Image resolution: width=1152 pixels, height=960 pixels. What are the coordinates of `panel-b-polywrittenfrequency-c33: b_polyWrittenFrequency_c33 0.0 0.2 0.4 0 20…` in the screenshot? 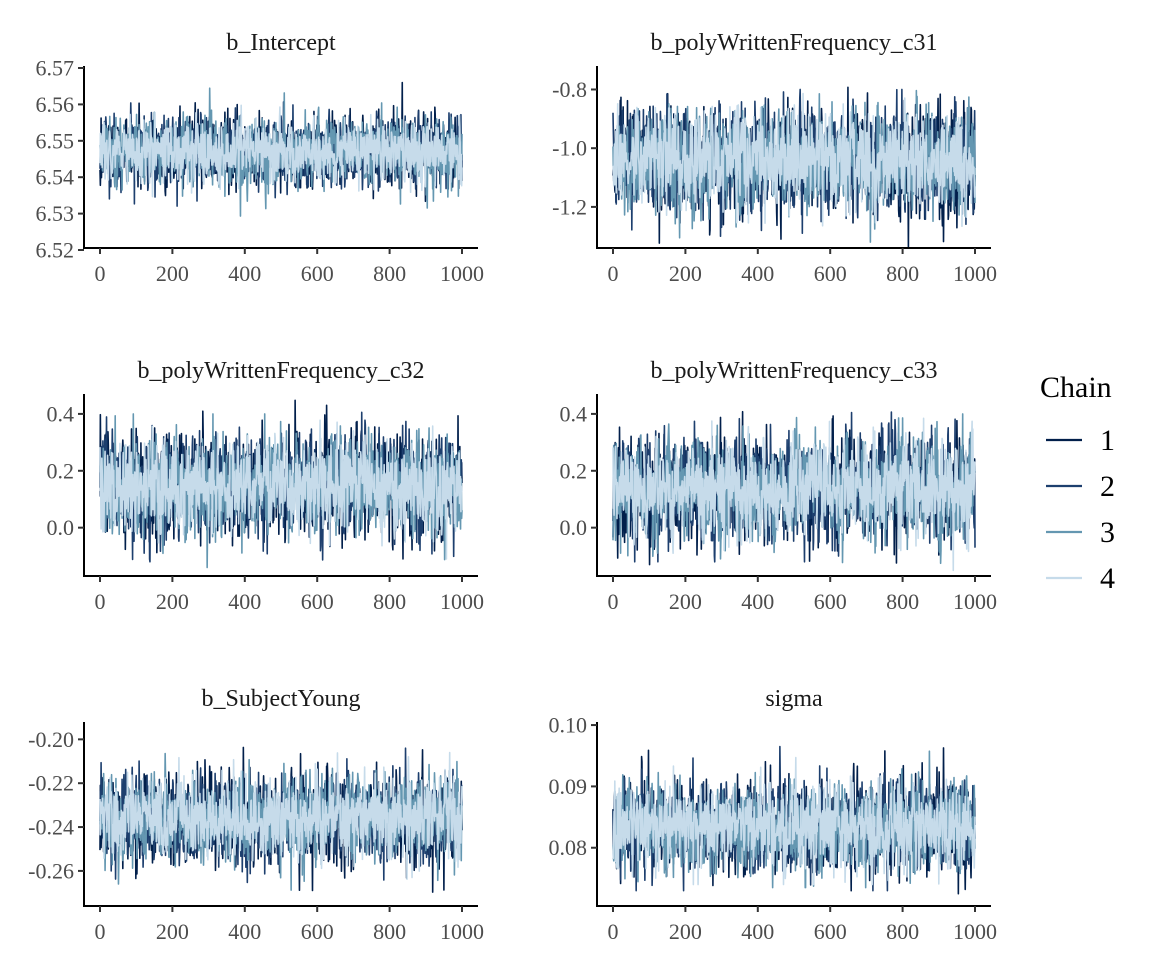 It's located at (779, 486).